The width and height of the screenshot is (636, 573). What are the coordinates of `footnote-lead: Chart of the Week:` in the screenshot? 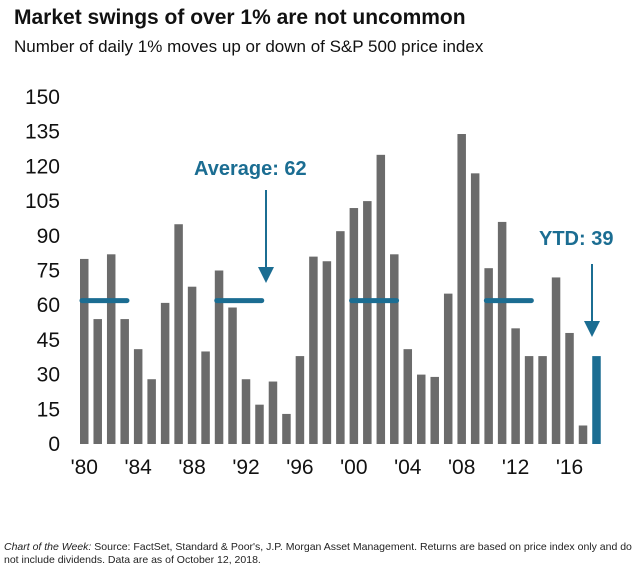 It's located at (48, 547).